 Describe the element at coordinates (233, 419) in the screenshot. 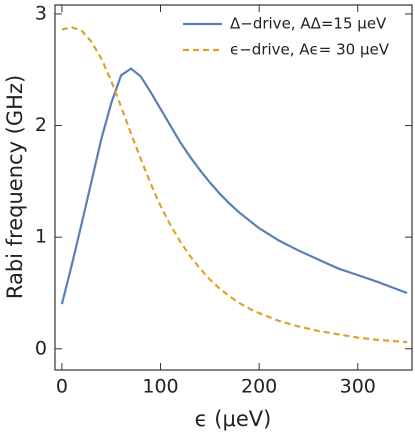

I see `x-axis-label: ϵ (μeV)` at that location.